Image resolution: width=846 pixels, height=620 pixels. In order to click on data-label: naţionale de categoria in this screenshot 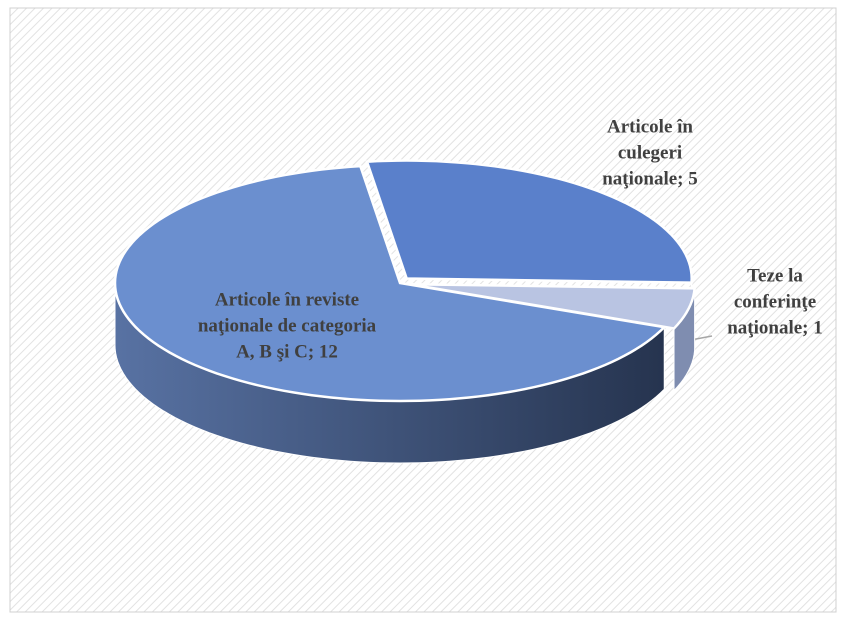, I will do `click(287, 325)`.